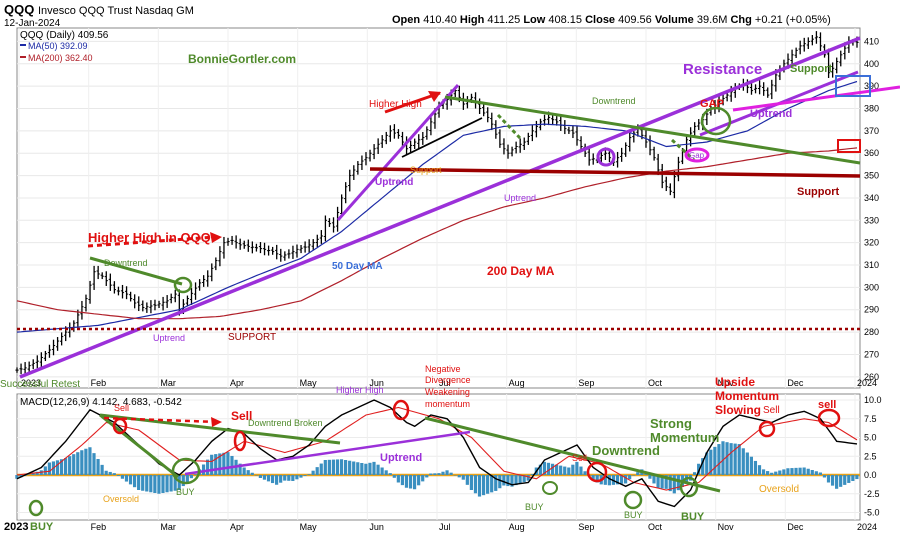 This screenshot has width=900, height=534. I want to click on macd-x-tick: May, so click(309, 527).